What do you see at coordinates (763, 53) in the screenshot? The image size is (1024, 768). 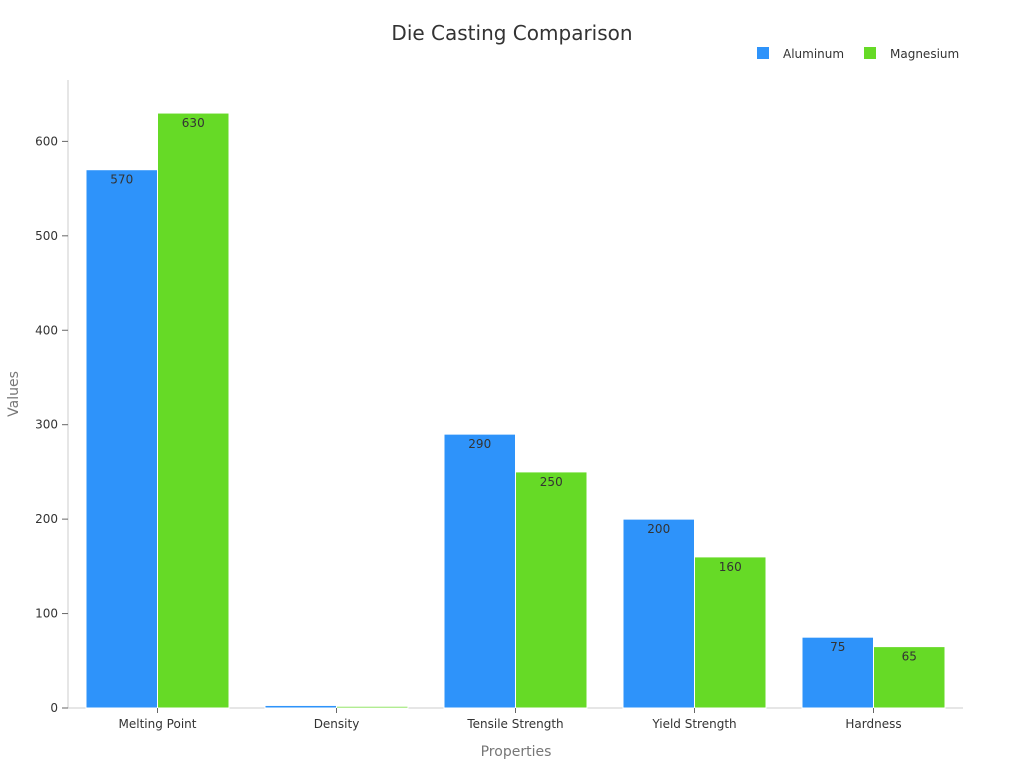 I see `legend-swatch-aluminum` at bounding box center [763, 53].